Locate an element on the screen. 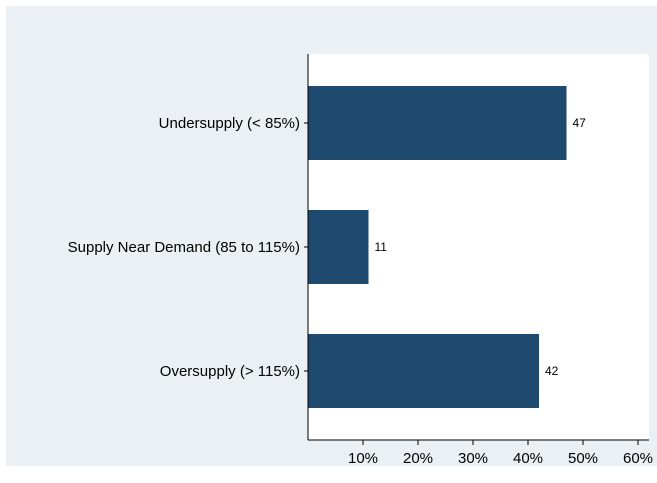 Image resolution: width=657 pixels, height=483 pixels. data-label-1: 11 is located at coordinates (381, 247).